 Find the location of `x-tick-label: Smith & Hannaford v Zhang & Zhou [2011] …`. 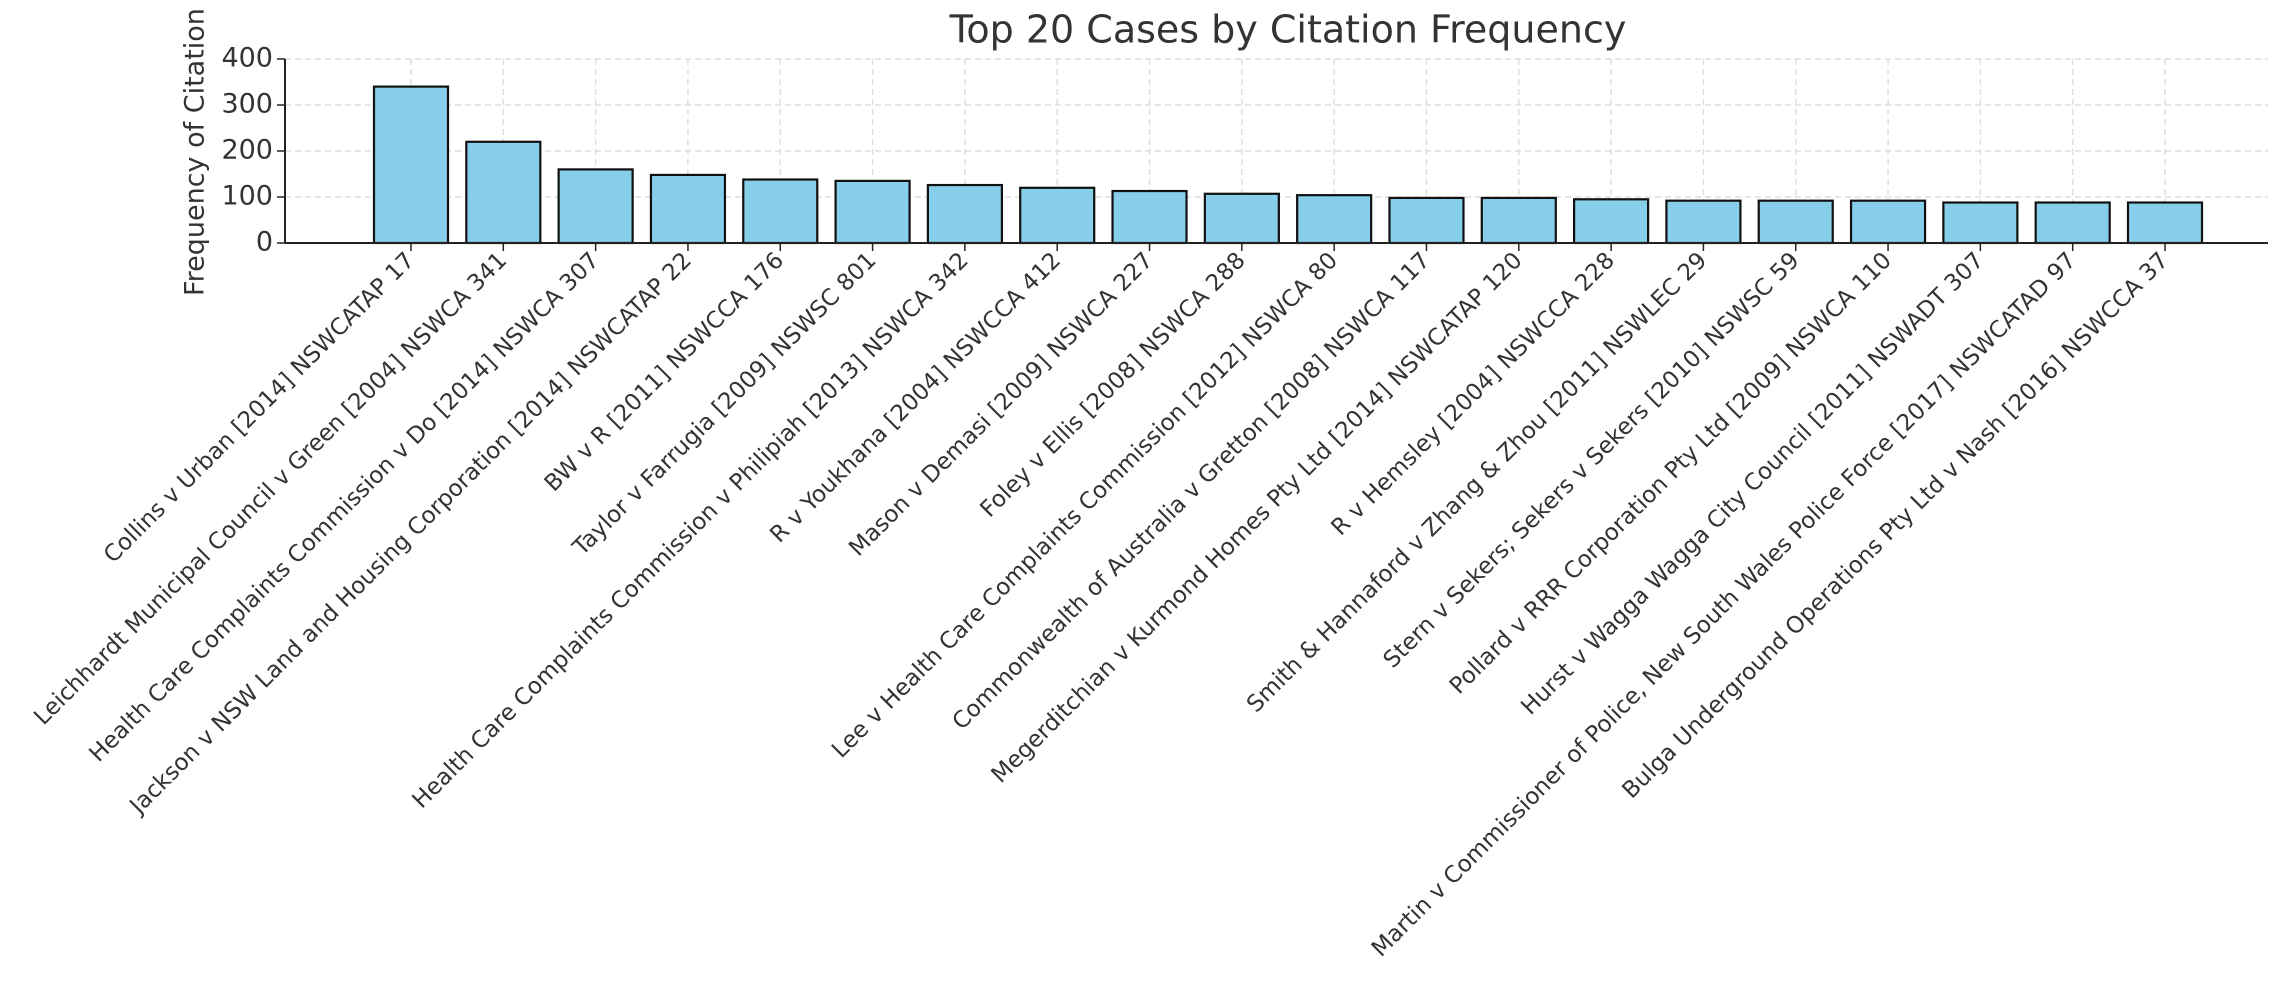

x-tick-label: Smith & Hannaford v Zhang & Zhou [2011] … is located at coordinates (1477, 482).